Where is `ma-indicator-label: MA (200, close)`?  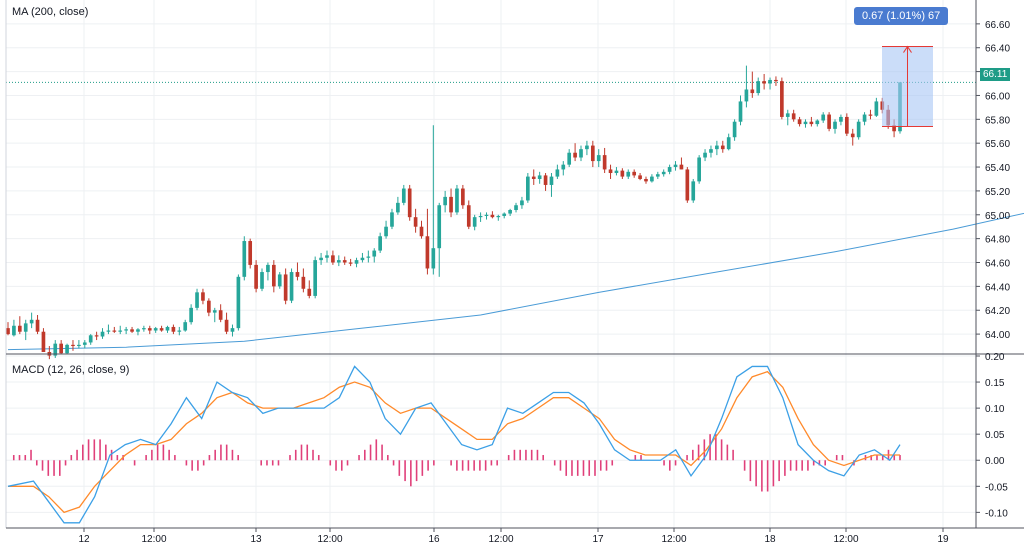
ma-indicator-label: MA (200, close) is located at coordinates (50, 12).